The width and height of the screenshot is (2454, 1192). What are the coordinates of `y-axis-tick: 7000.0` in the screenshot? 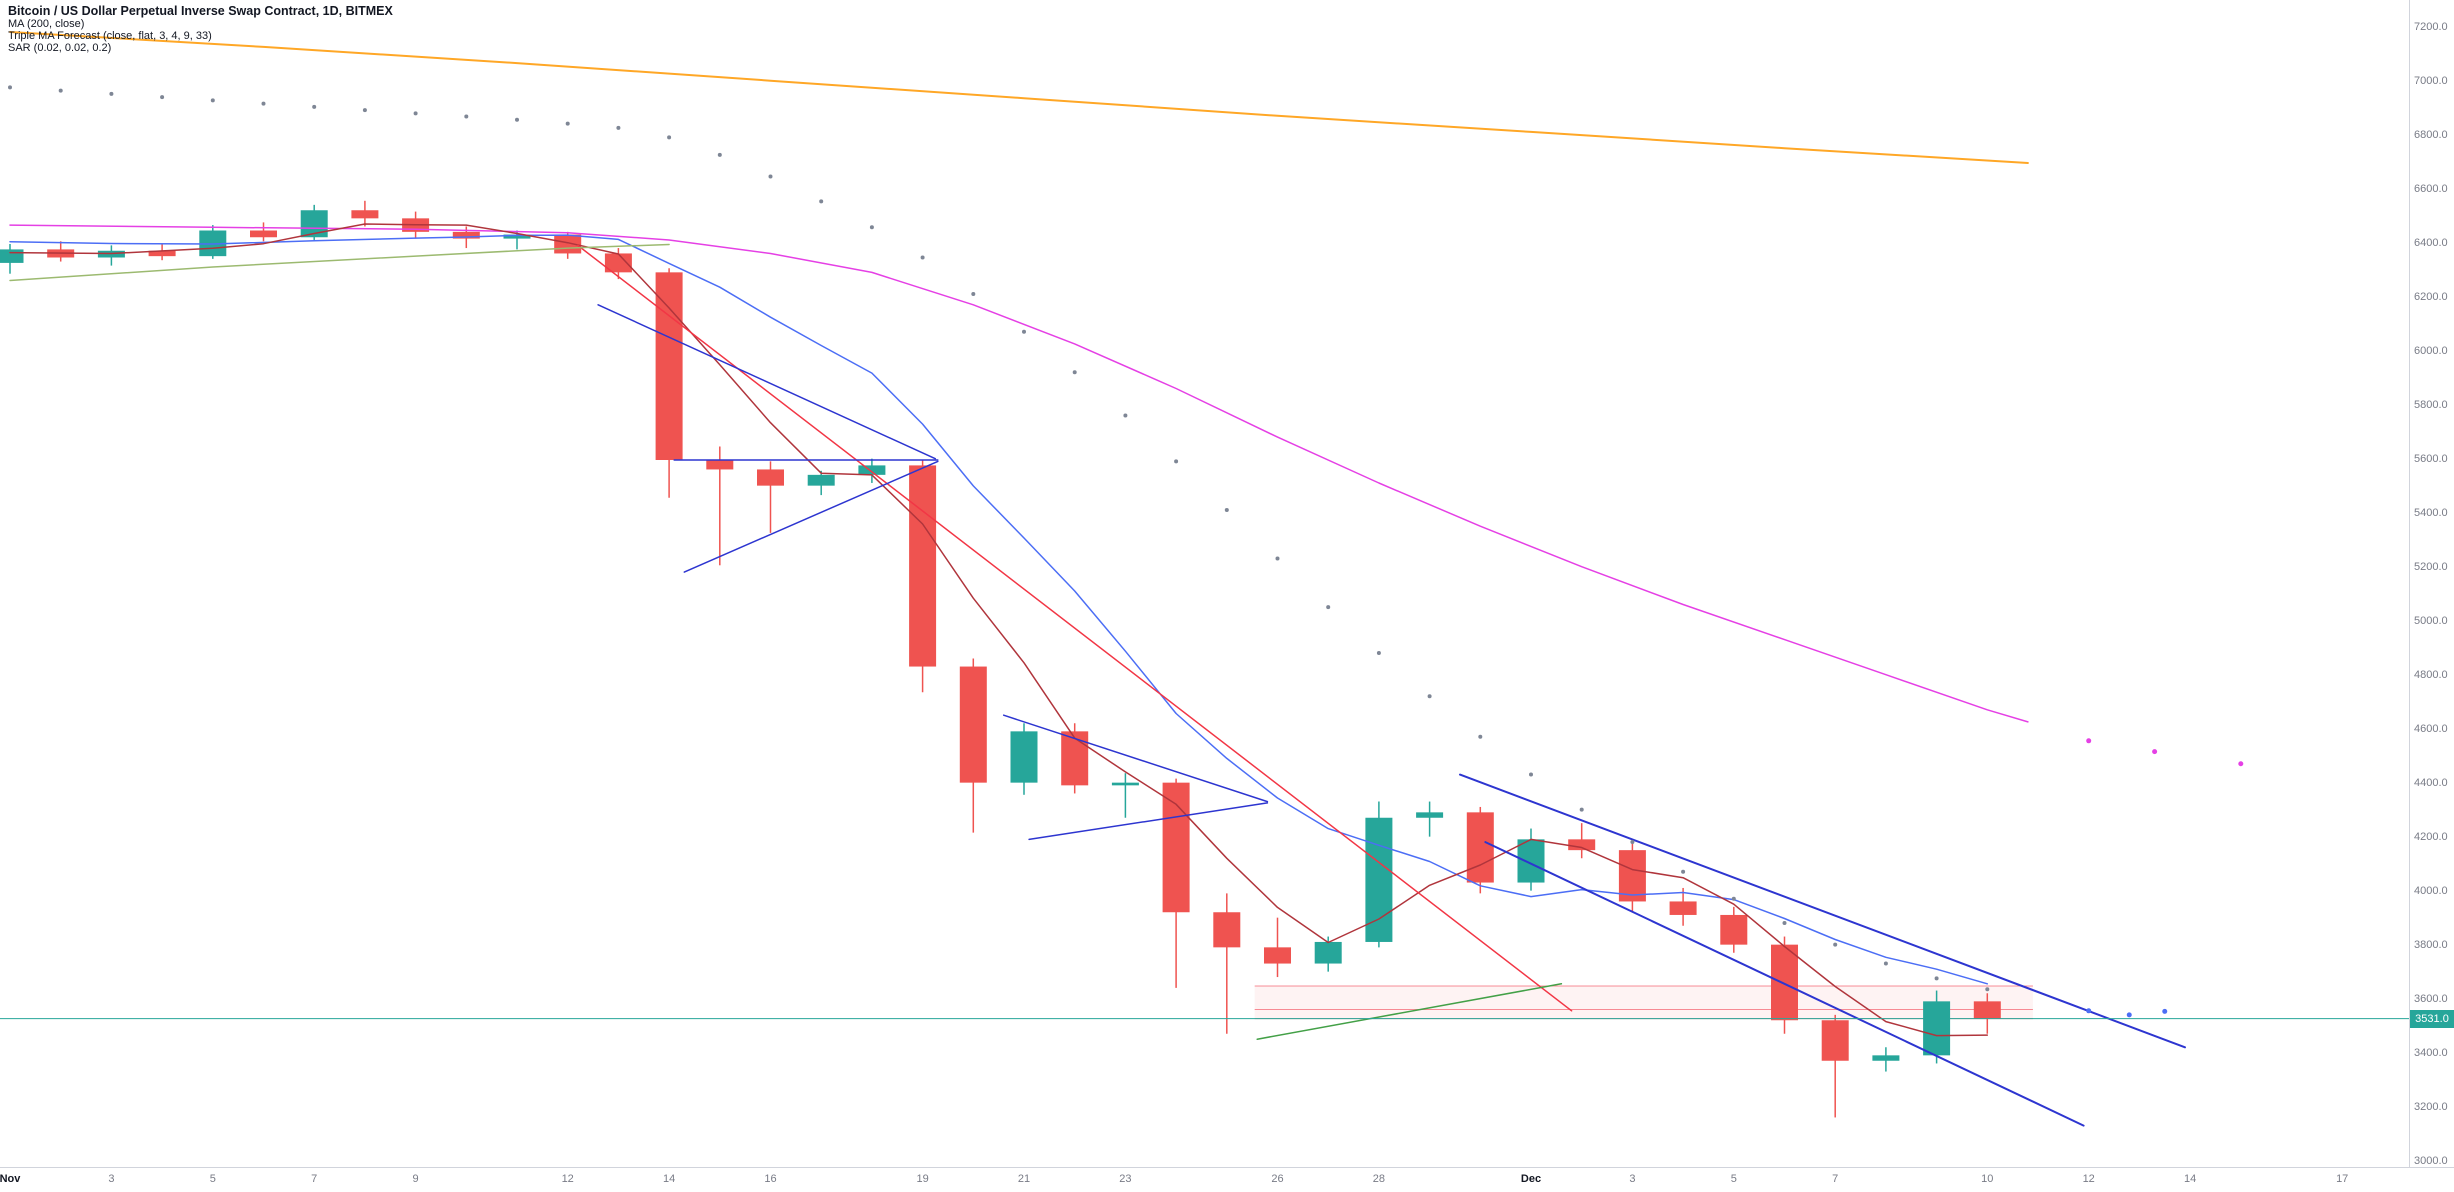 It's located at (2431, 81).